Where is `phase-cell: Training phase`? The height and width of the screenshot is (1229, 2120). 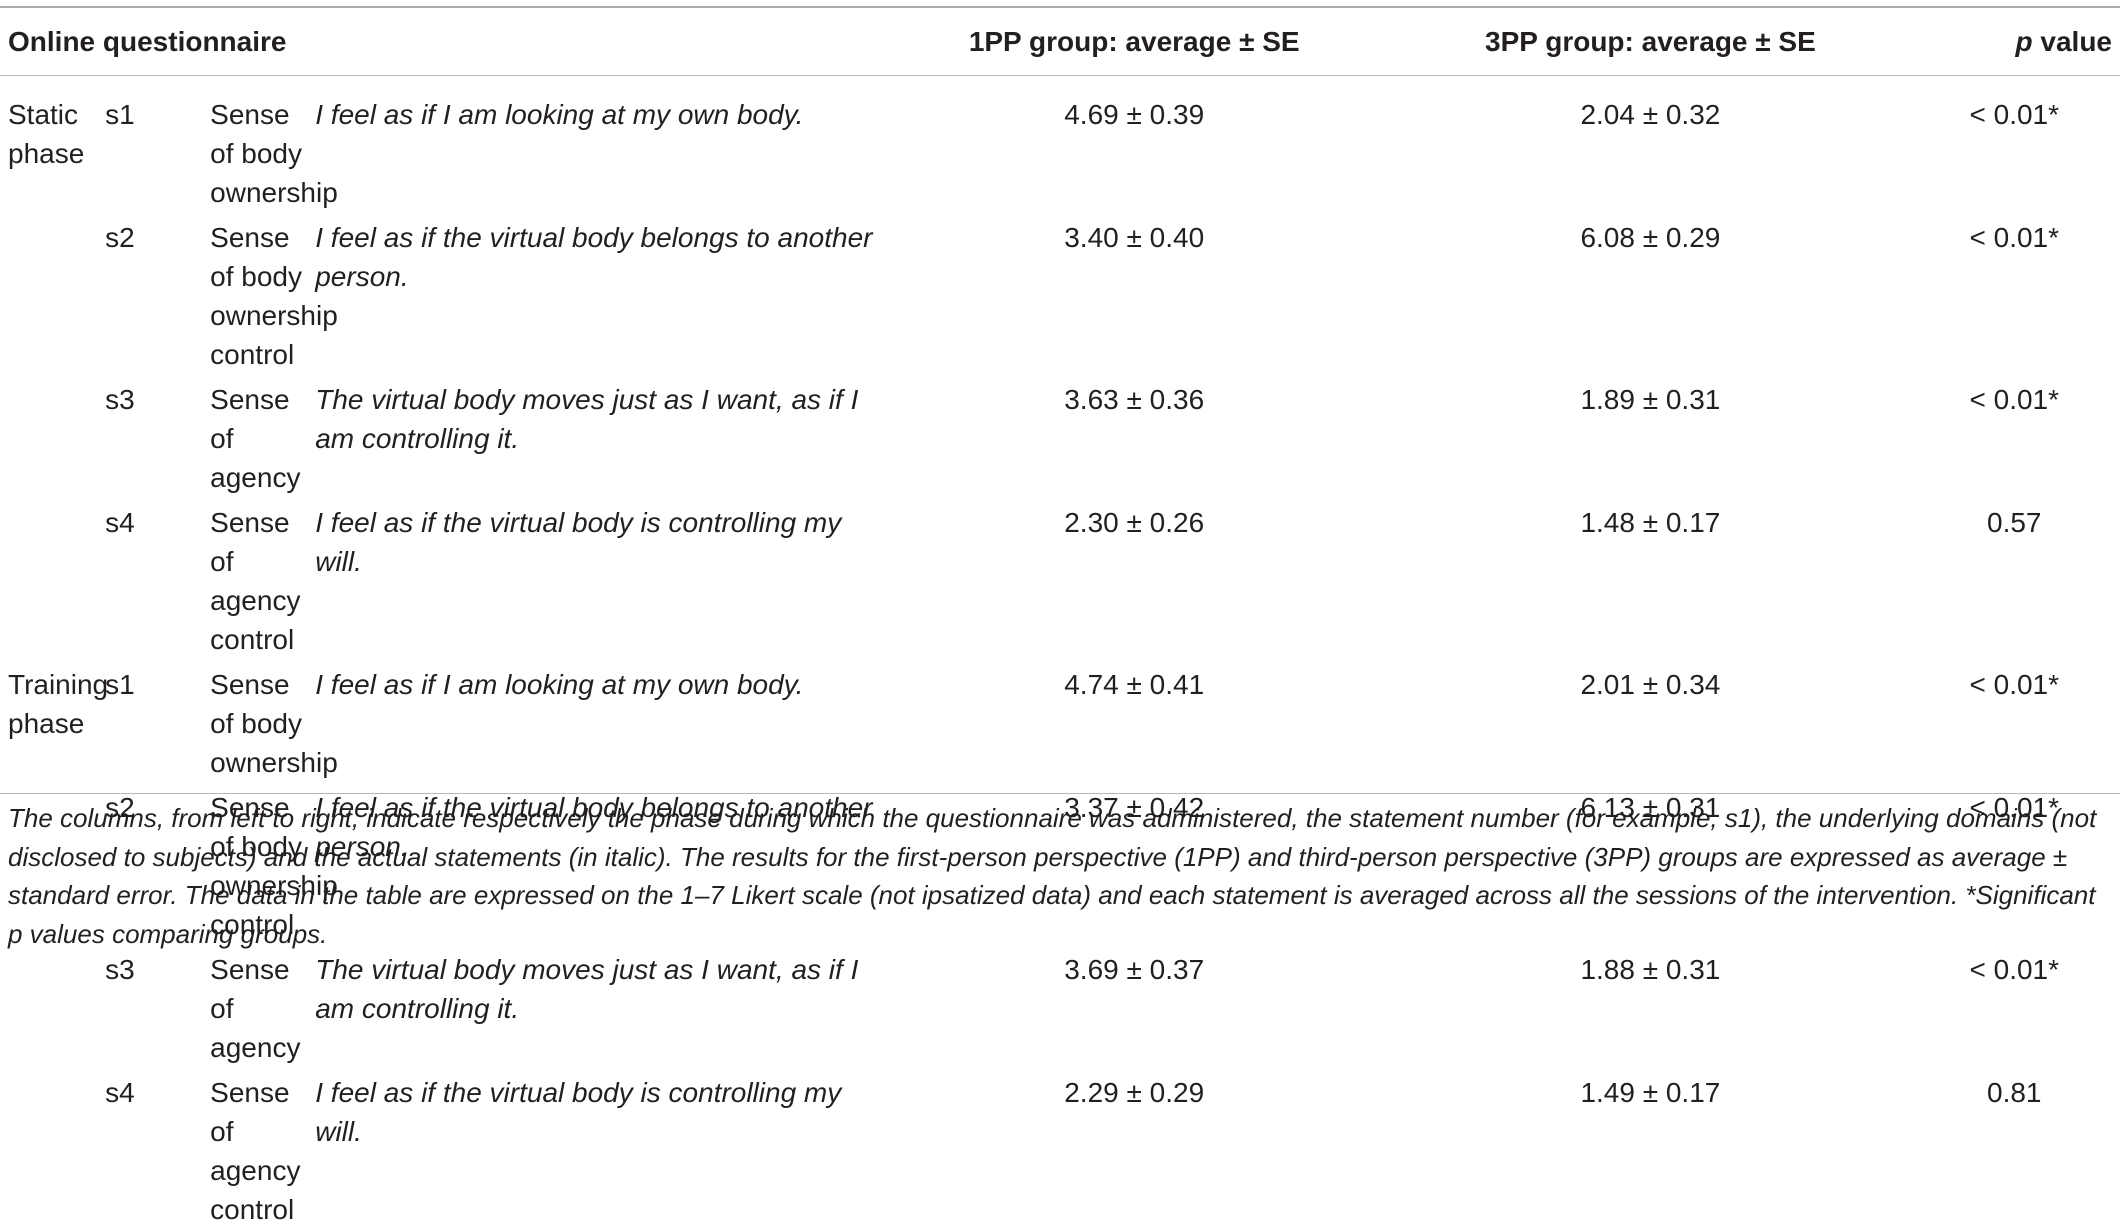 phase-cell: Training phase is located at coordinates (52, 720).